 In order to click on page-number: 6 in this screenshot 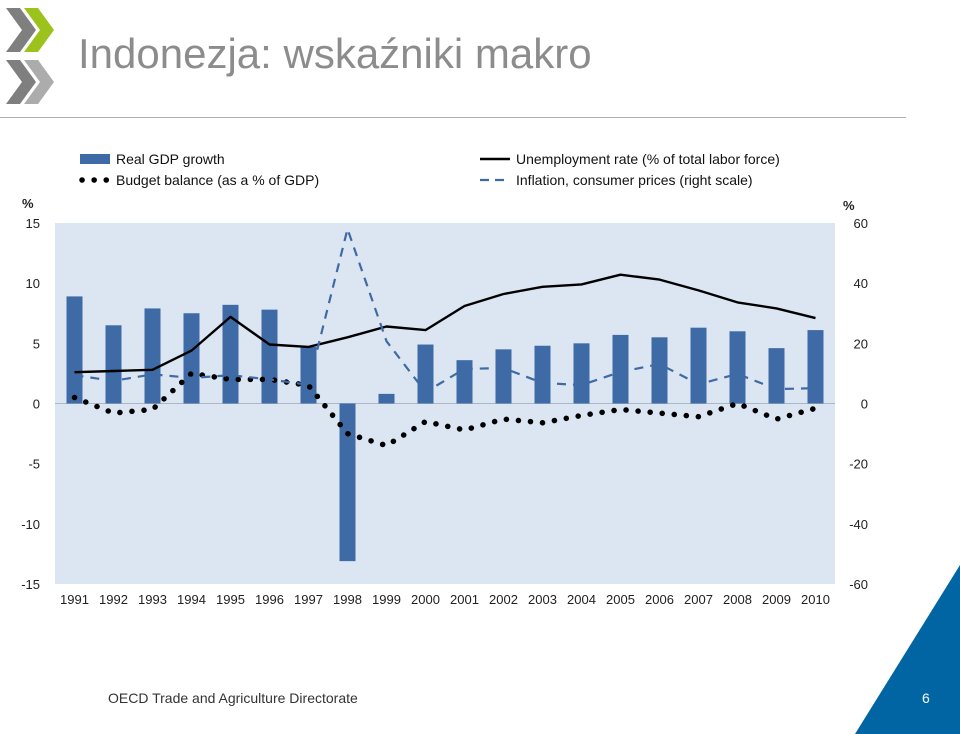, I will do `click(926, 698)`.